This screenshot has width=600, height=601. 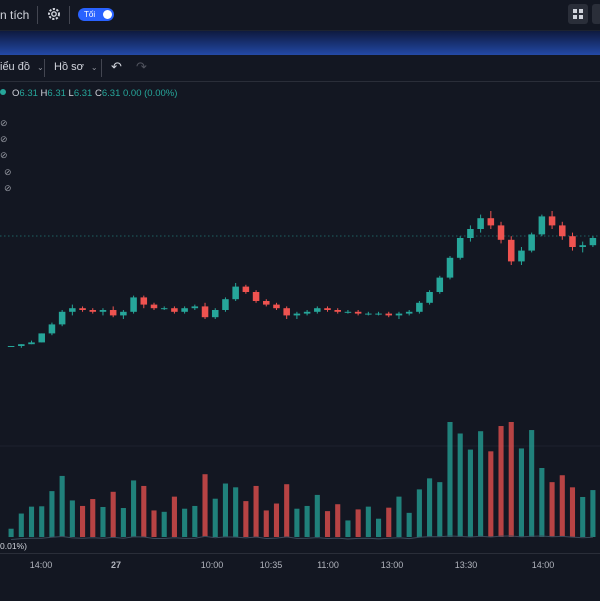 I want to click on ohlc-legend: O6.31 H6.31 L6.31 C6.31 0.00 (0.00%), so click(x=88, y=93).